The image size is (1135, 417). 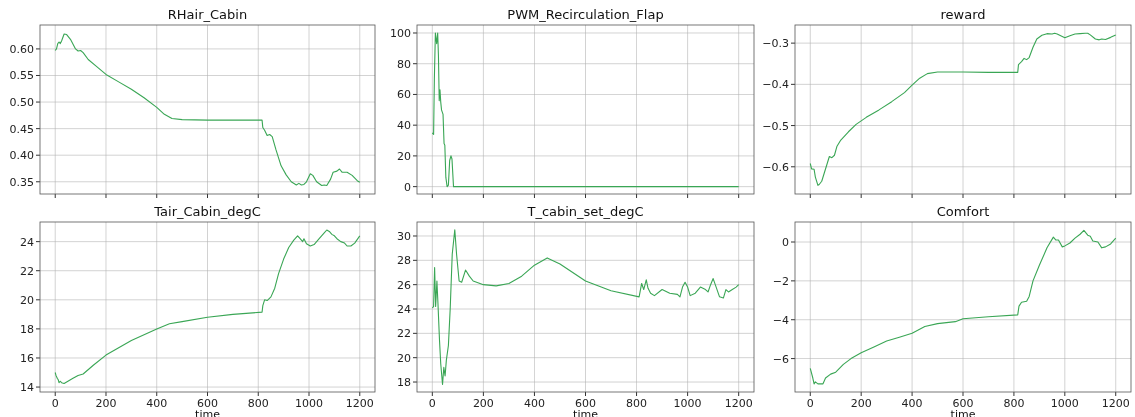 I want to click on y-tick-label: −0.6, so click(x=775, y=167).